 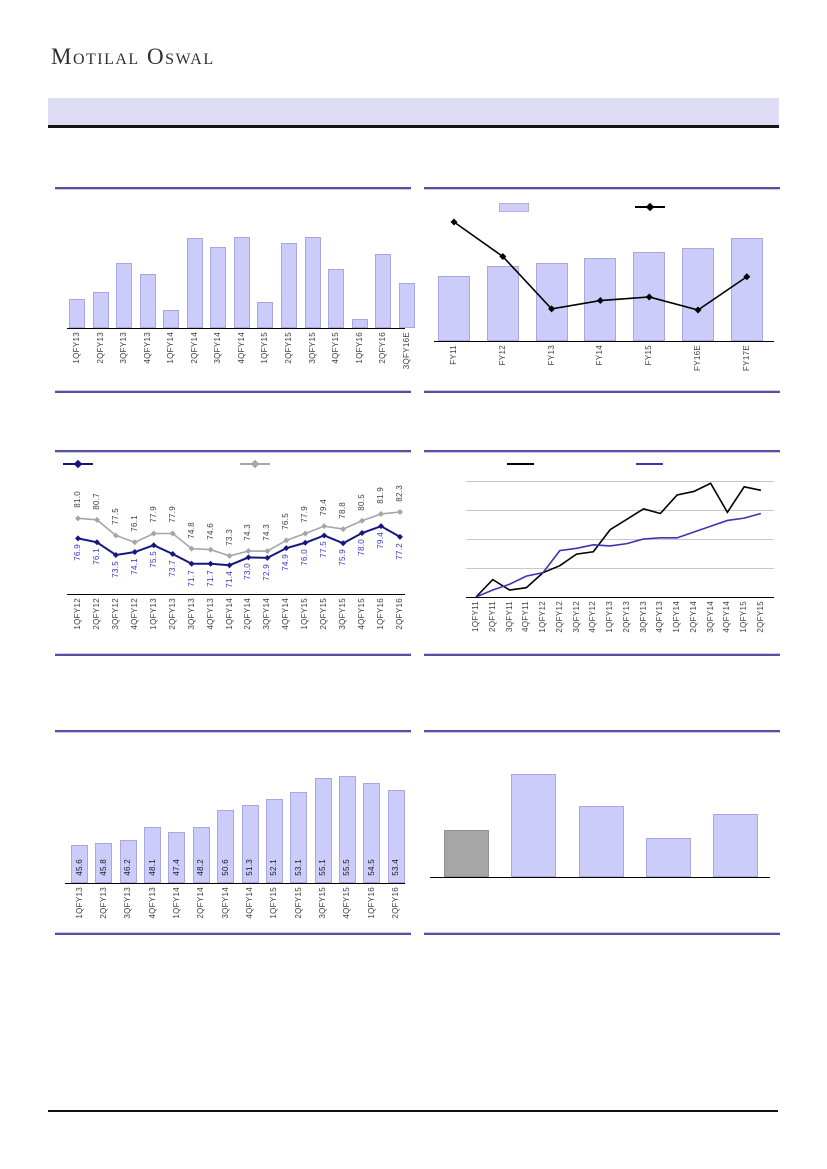 What do you see at coordinates (649, 355) in the screenshot?
I see `x-axis-label: FY15` at bounding box center [649, 355].